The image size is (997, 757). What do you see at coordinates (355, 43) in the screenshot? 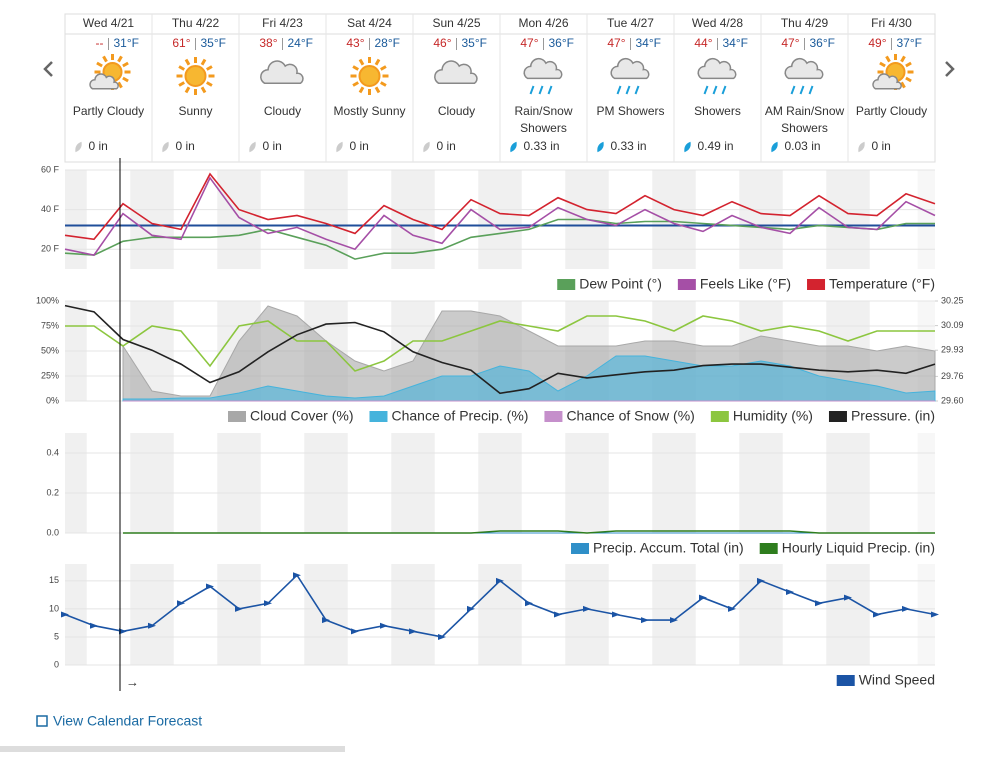
I see `high-temp: 43°` at bounding box center [355, 43].